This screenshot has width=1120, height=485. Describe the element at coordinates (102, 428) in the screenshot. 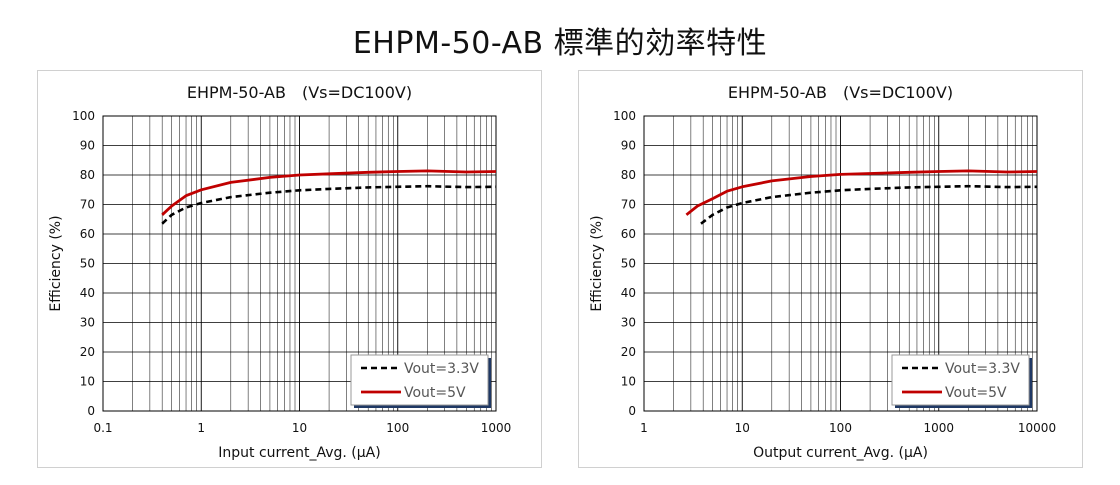

I see `x-tick-label: 0.1` at that location.